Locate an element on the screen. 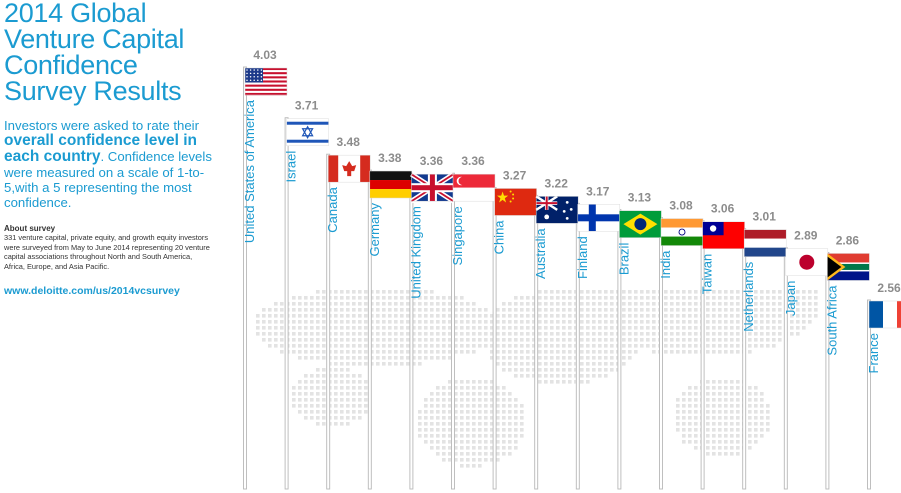  country-label: Brazil is located at coordinates (623, 259).